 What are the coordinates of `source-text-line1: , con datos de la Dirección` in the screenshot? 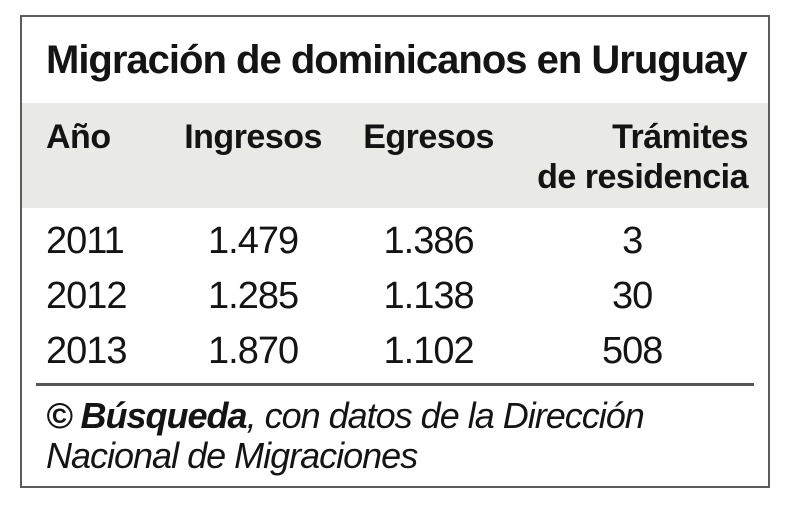 It's located at (445, 415).